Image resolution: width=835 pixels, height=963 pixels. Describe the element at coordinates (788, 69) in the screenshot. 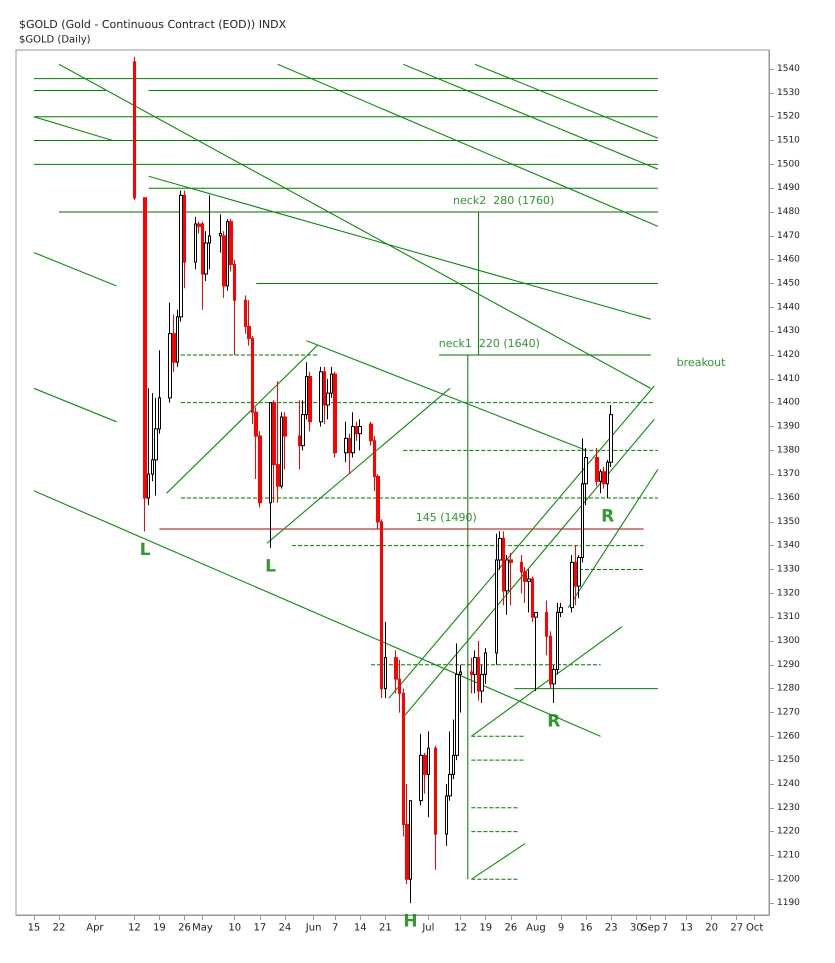

I see `y-tick-label: 1540` at that location.